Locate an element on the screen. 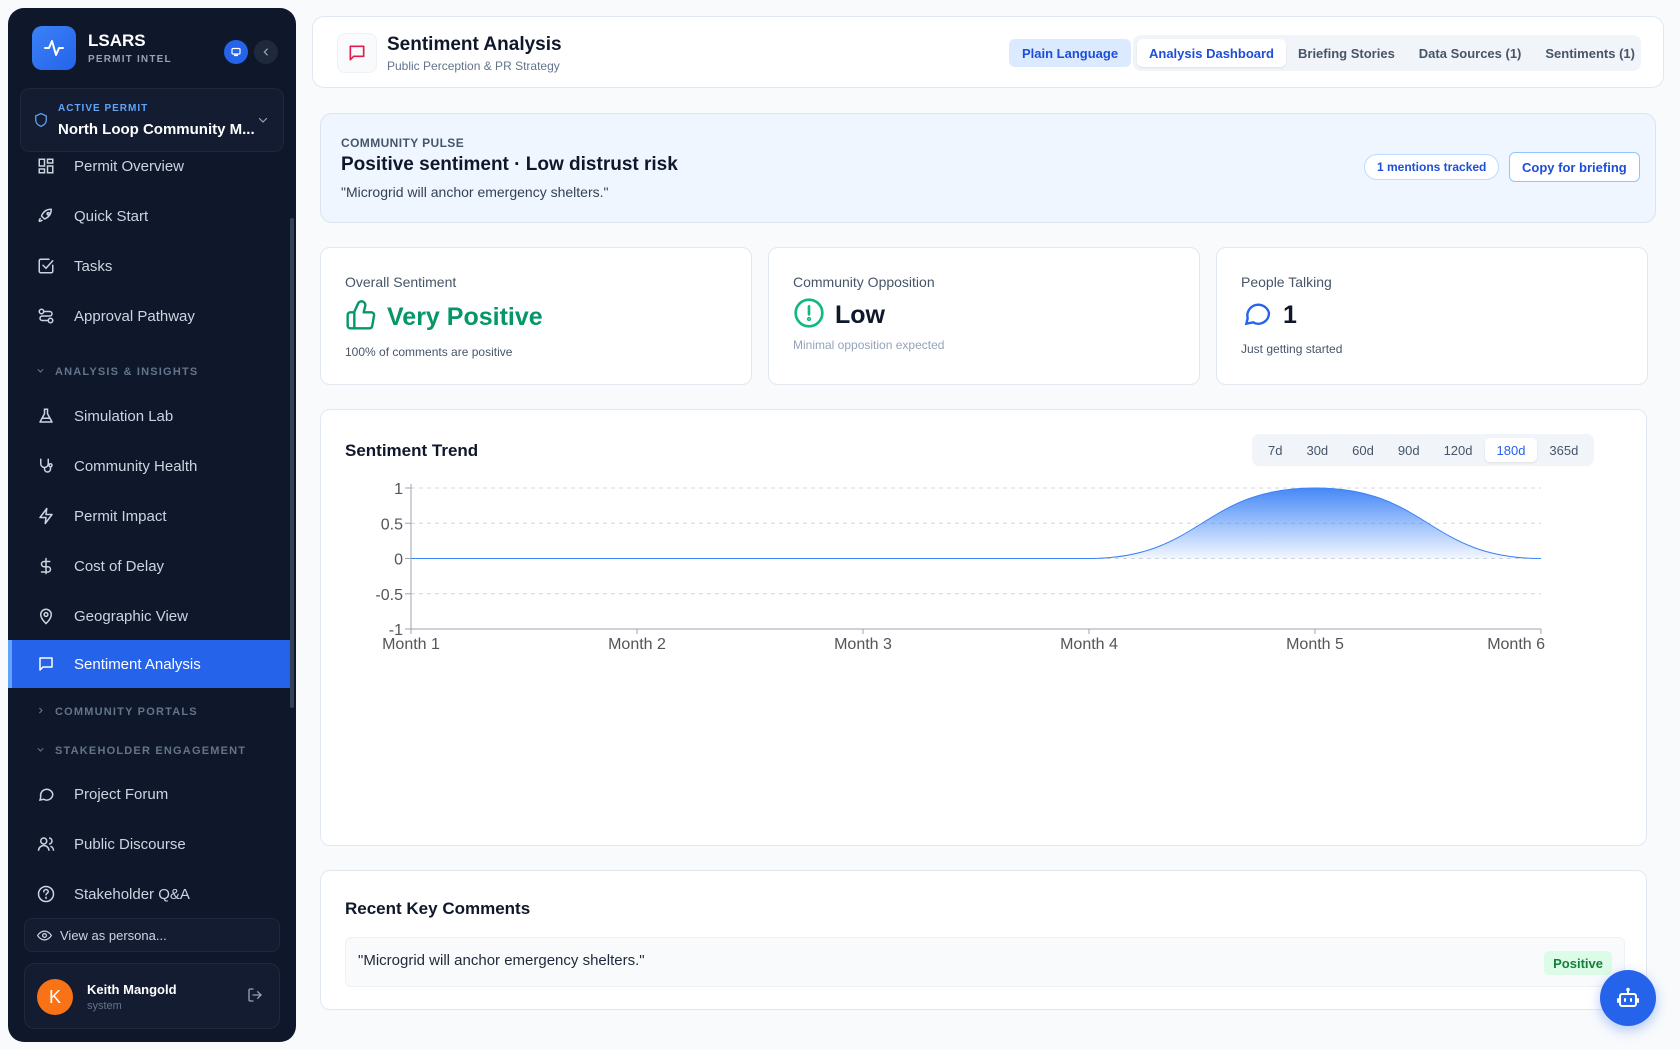 Image resolution: width=1680 pixels, height=1050 pixels. section-community-portals: COMMUNITY PORTALS is located at coordinates (117, 712).